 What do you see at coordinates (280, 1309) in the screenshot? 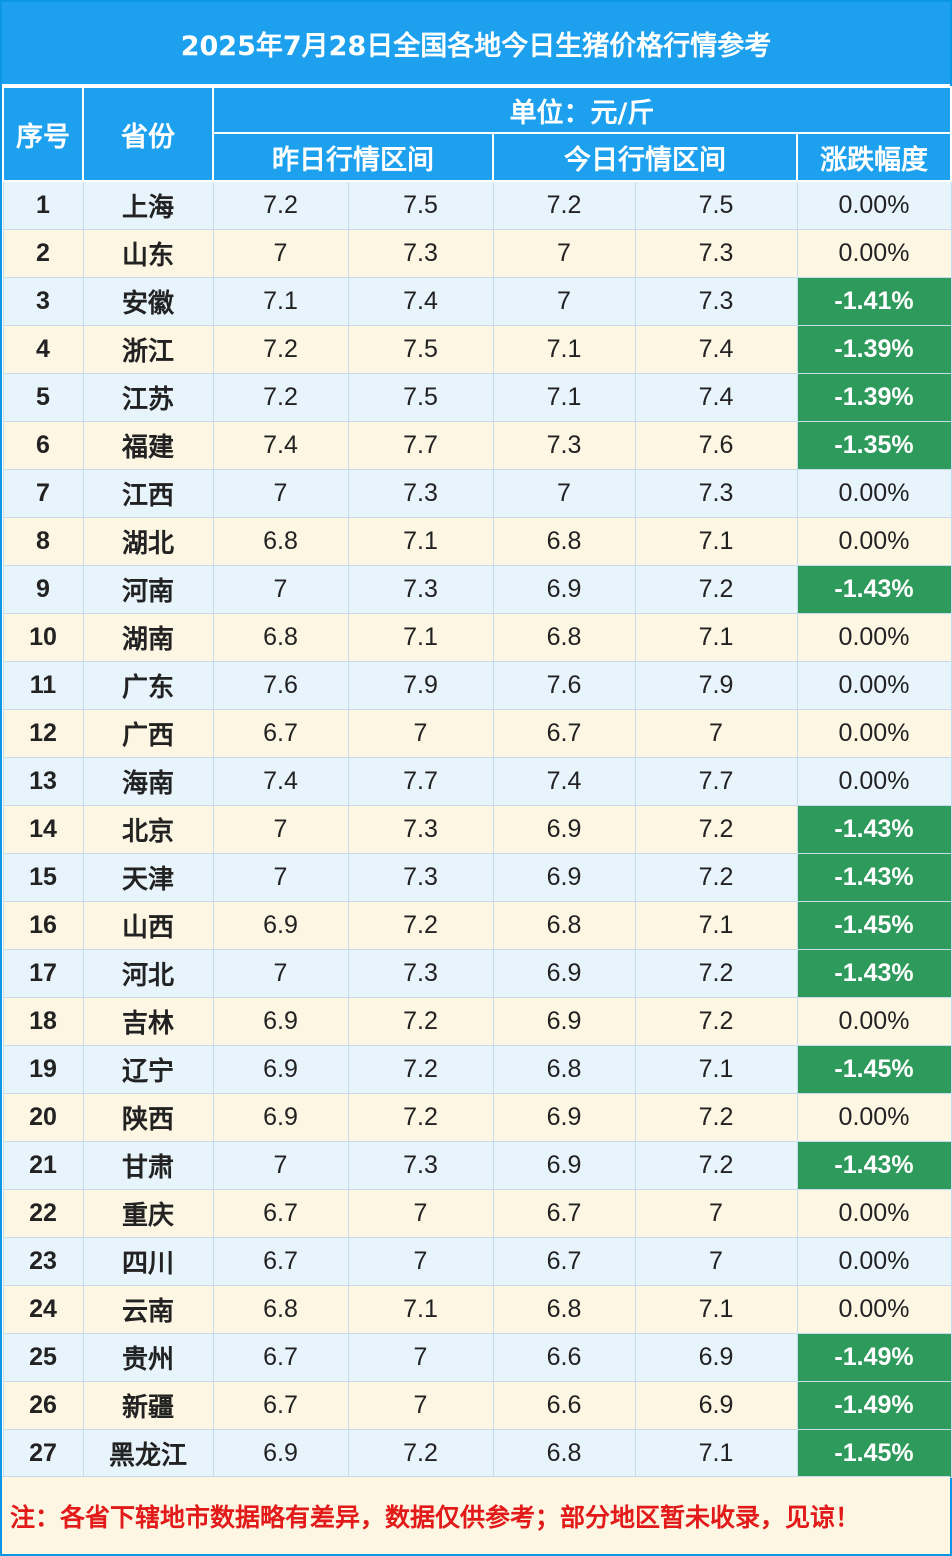
I see `cell-yesterday-low: 6.8` at bounding box center [280, 1309].